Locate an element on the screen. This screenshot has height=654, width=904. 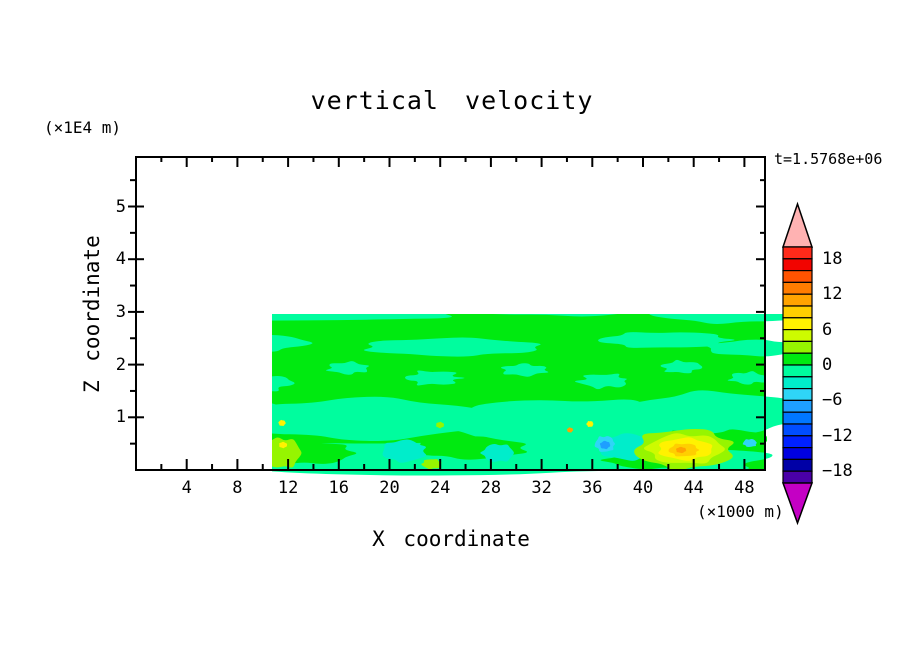
x-tick-label: 28 is located at coordinates (491, 488).